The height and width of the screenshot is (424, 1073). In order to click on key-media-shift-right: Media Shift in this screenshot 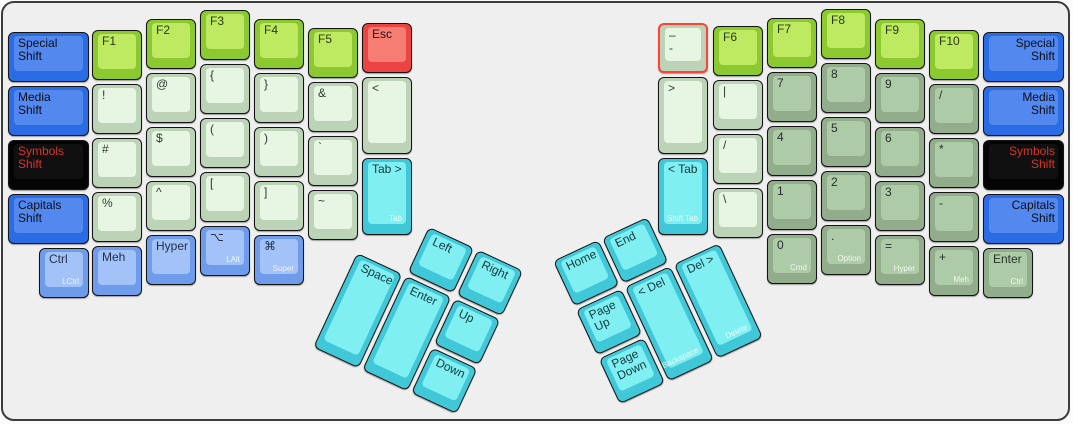, I will do `click(1023, 111)`.